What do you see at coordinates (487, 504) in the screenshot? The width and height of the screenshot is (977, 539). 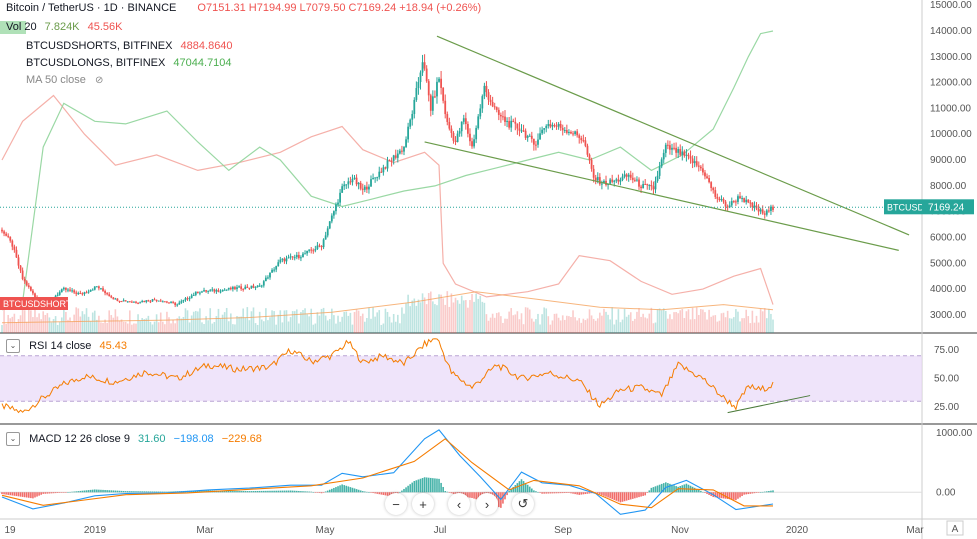 I see `scroll-right-button: ›` at bounding box center [487, 504].